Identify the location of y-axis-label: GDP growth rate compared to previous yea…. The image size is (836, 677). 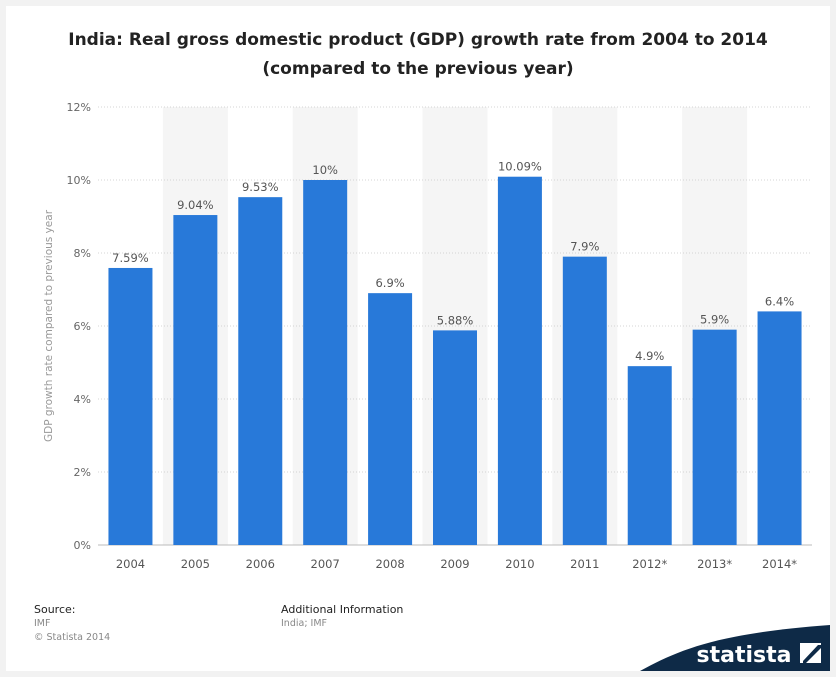
(49, 325).